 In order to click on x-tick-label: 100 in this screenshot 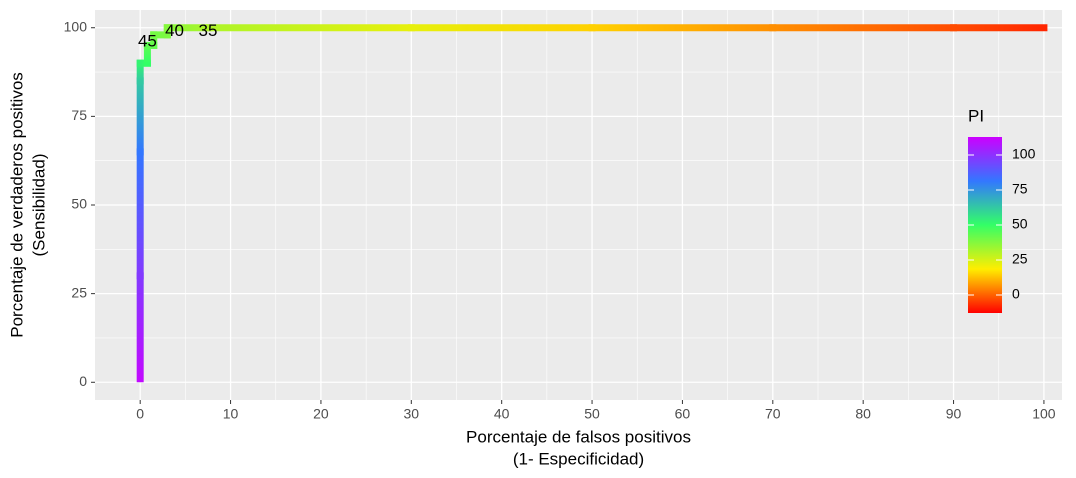, I will do `click(1044, 414)`.